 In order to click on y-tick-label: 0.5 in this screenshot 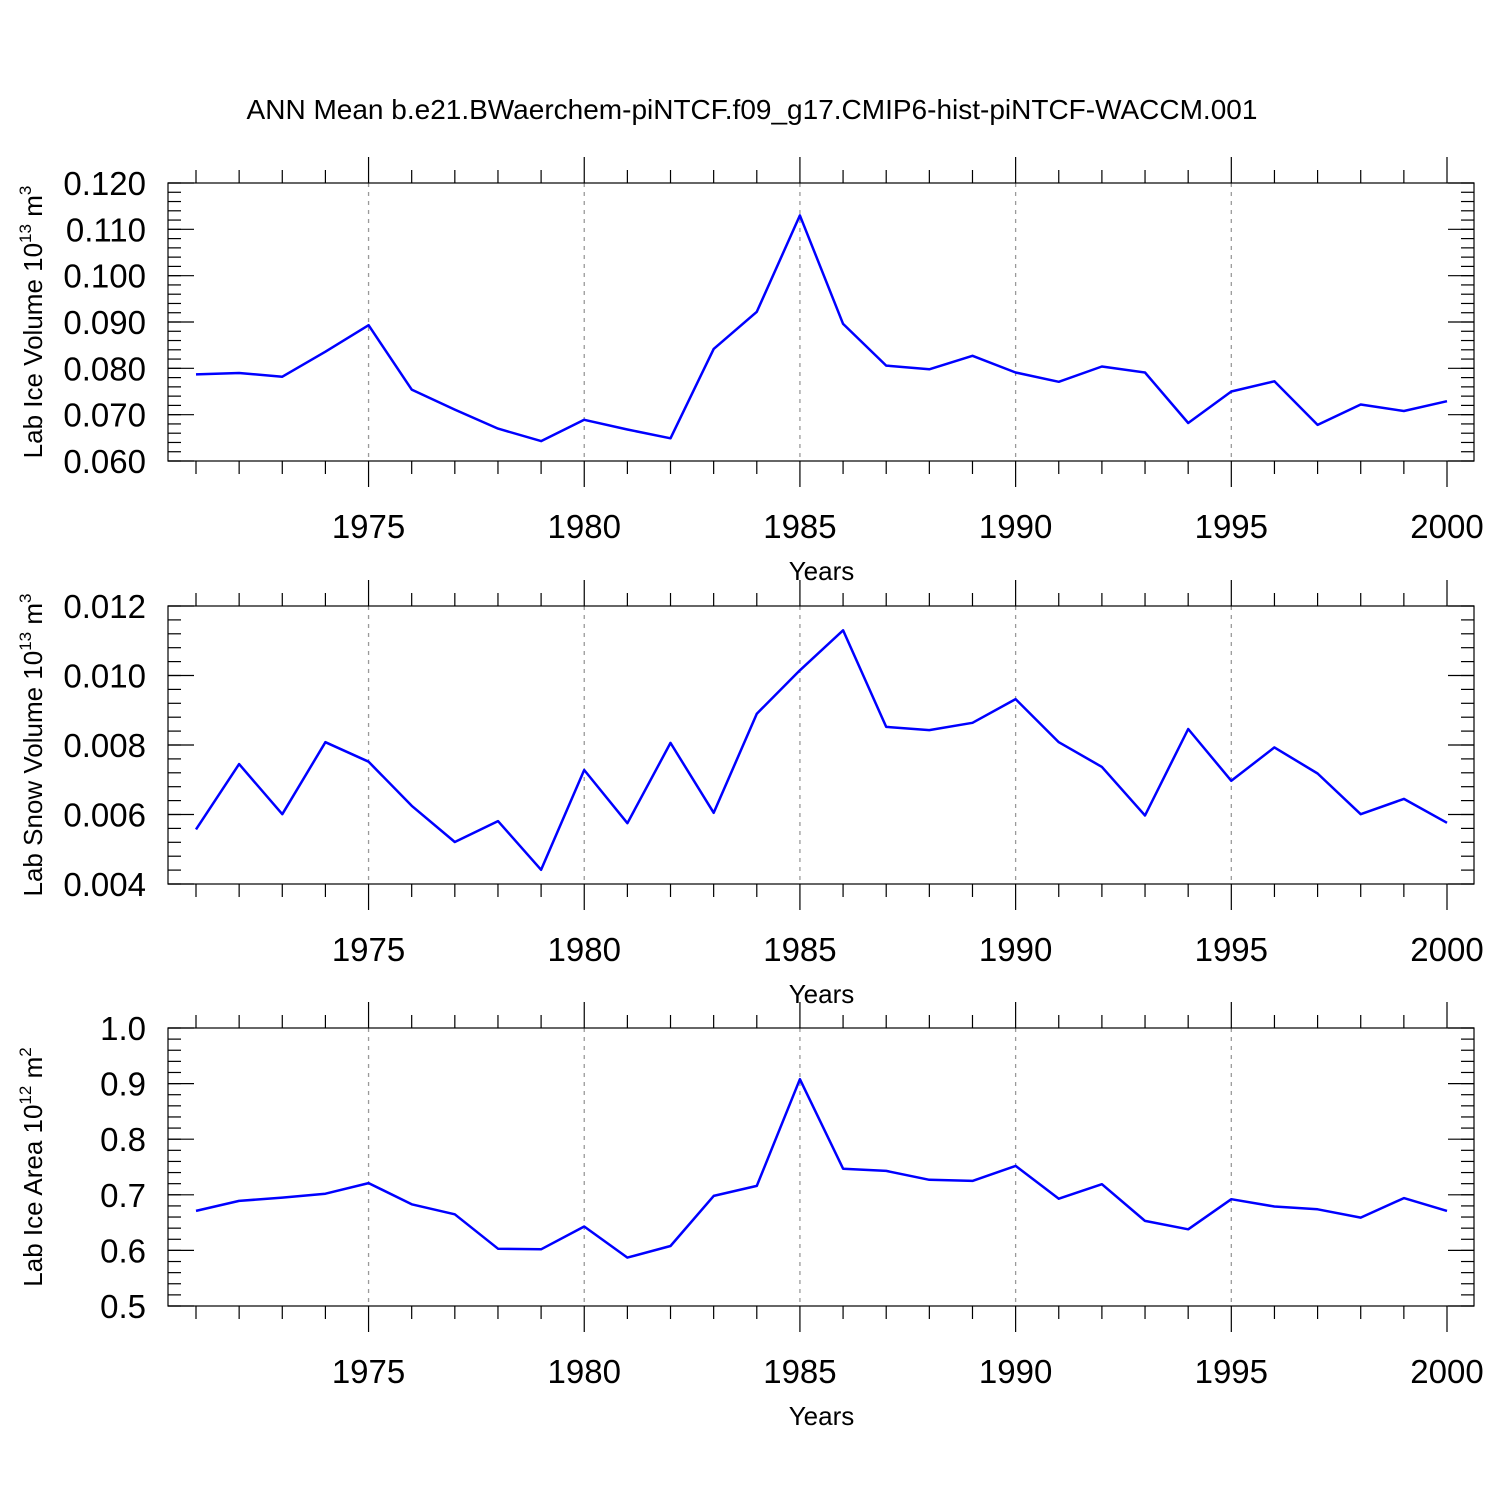, I will do `click(123, 1306)`.